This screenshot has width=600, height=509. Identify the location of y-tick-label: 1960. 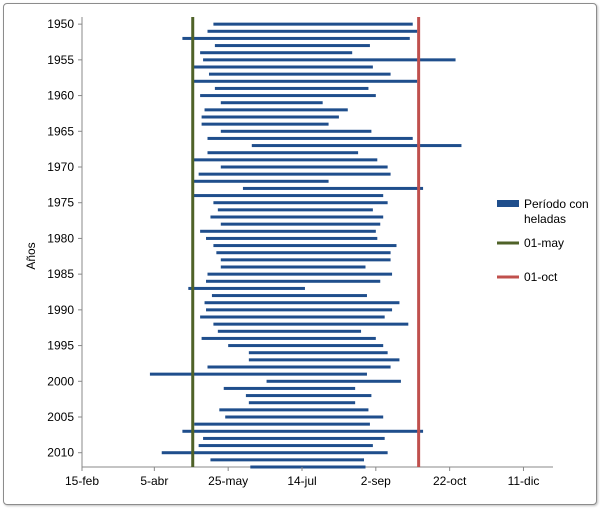
(60, 96).